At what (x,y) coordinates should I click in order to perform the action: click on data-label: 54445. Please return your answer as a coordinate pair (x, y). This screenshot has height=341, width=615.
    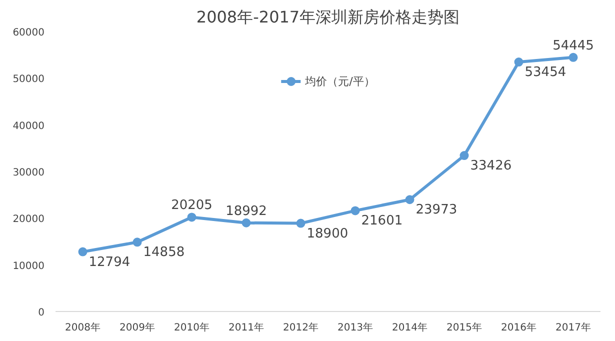
    Looking at the image, I should click on (573, 46).